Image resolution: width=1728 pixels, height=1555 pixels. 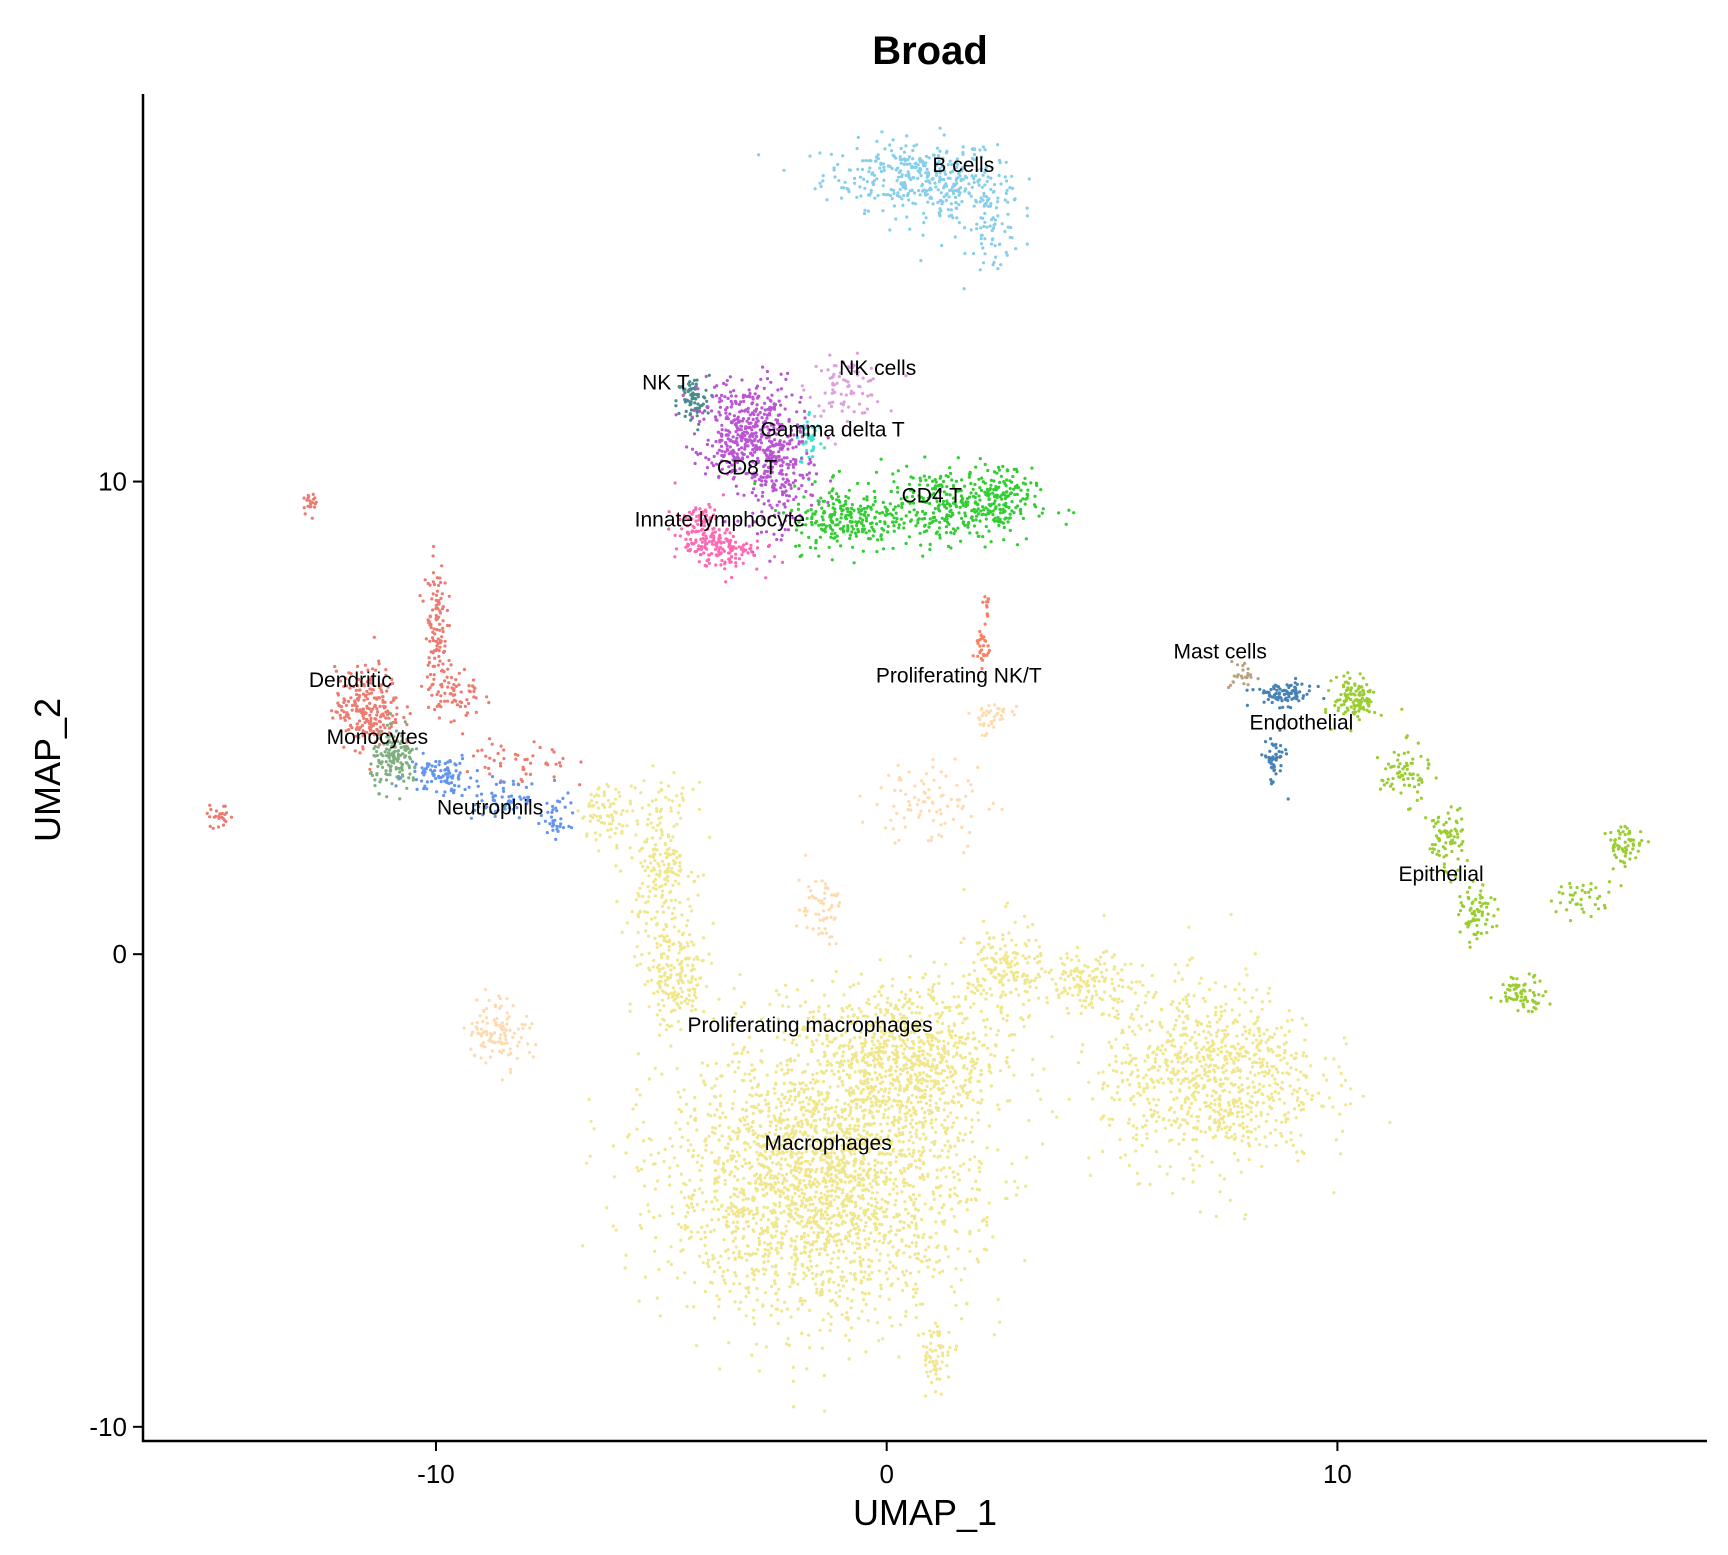 I want to click on series-monocytes, so click(x=394, y=756).